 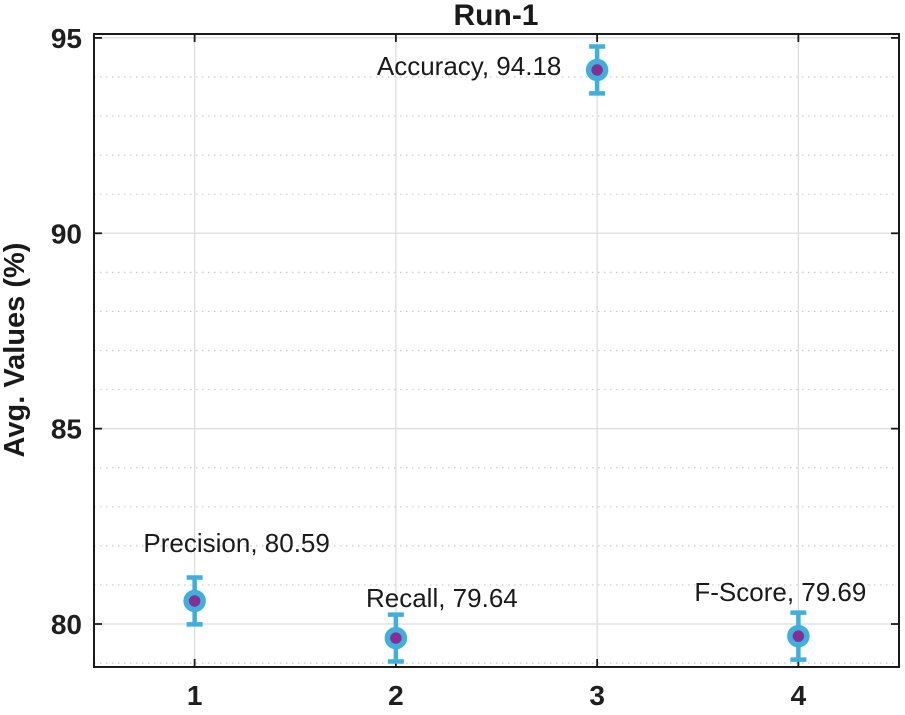 What do you see at coordinates (442, 598) in the screenshot?
I see `data-point-label: Recall, 79.64` at bounding box center [442, 598].